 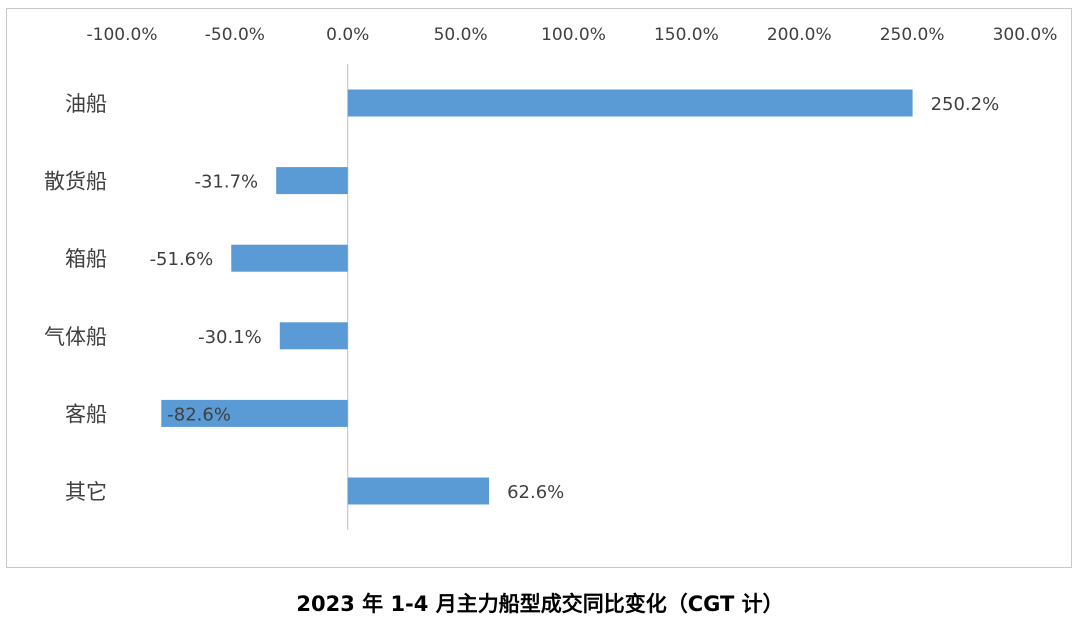 What do you see at coordinates (75, 337) in the screenshot?
I see `category-label: 气体船` at bounding box center [75, 337].